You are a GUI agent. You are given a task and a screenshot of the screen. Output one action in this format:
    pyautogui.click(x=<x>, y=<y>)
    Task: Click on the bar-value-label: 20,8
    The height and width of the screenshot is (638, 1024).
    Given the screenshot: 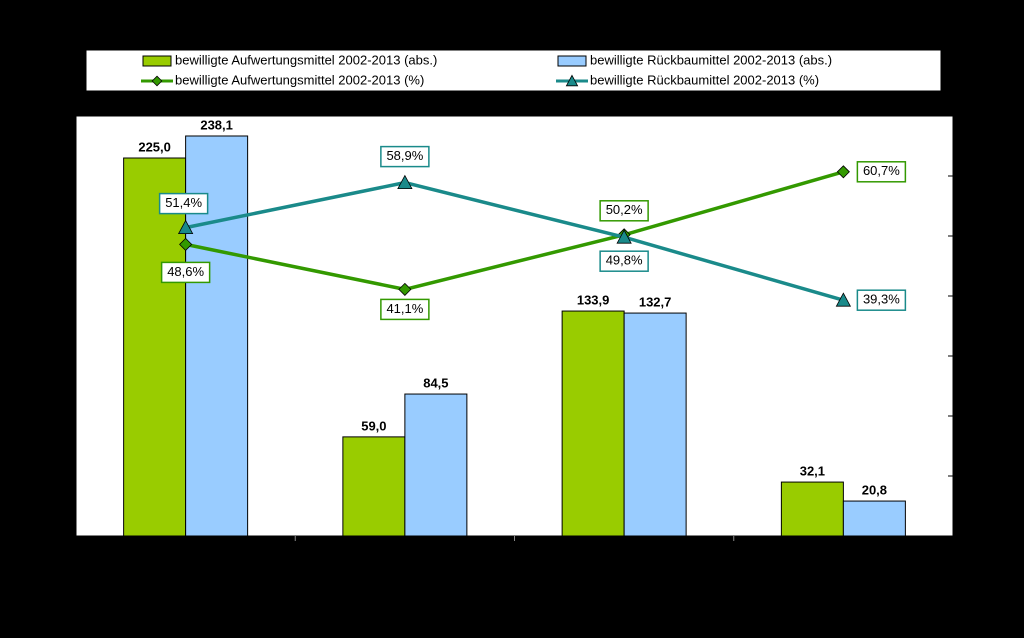 What is the action you would take?
    pyautogui.click(x=874, y=489)
    